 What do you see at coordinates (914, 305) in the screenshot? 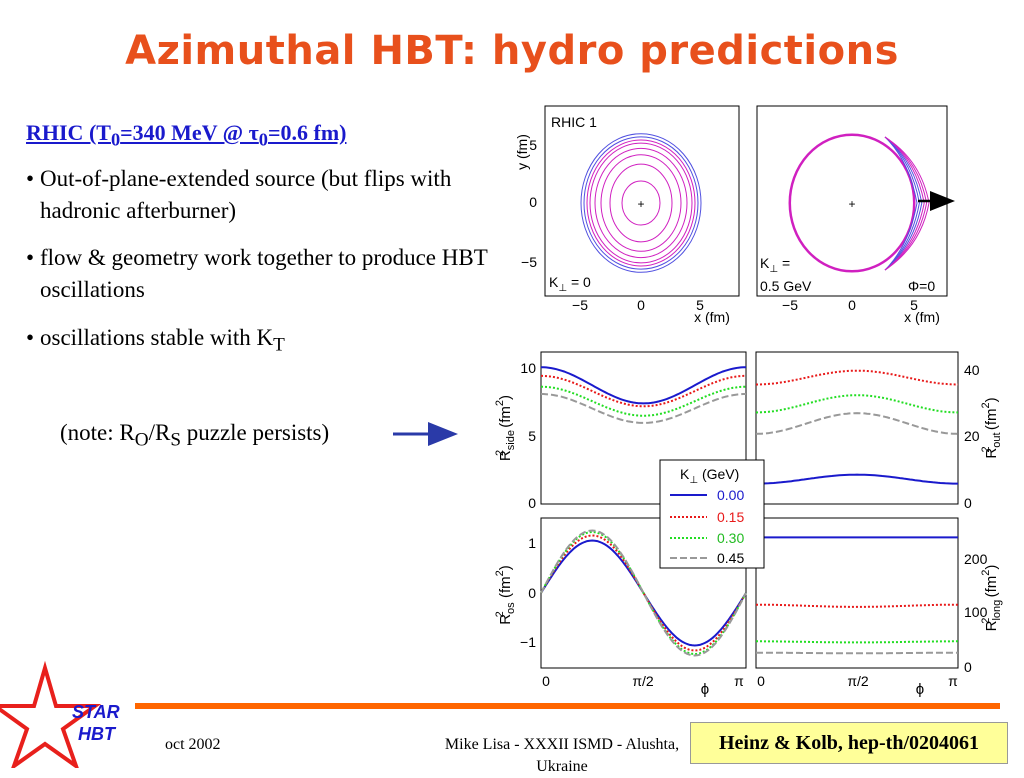
I see `contour-right-xtick: 5` at bounding box center [914, 305].